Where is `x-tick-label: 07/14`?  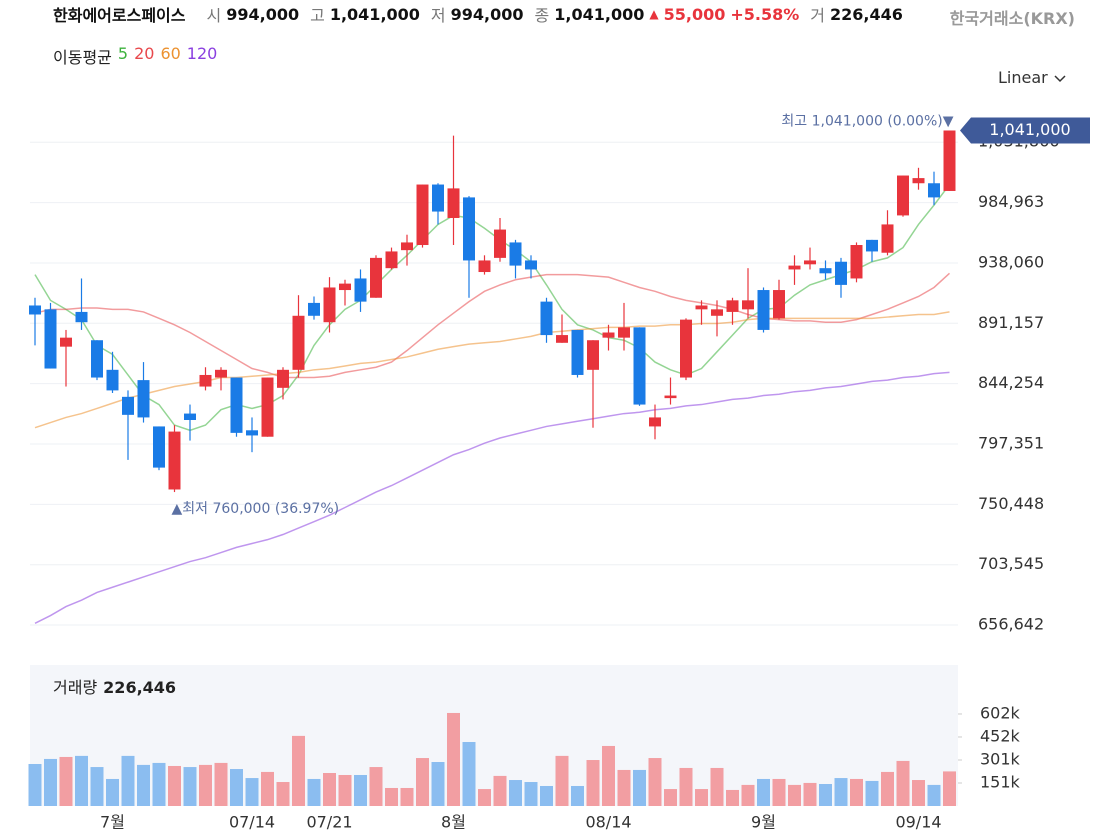
x-tick-label: 07/14 is located at coordinates (252, 822).